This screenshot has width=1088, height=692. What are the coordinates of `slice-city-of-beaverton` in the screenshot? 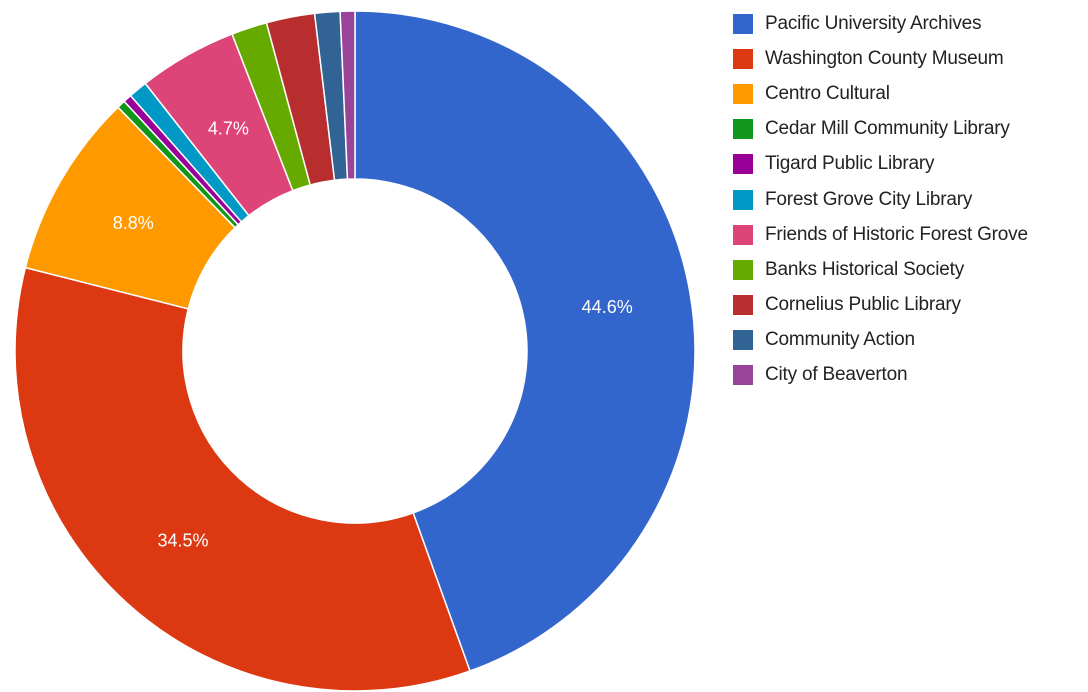 It's located at (347, 95).